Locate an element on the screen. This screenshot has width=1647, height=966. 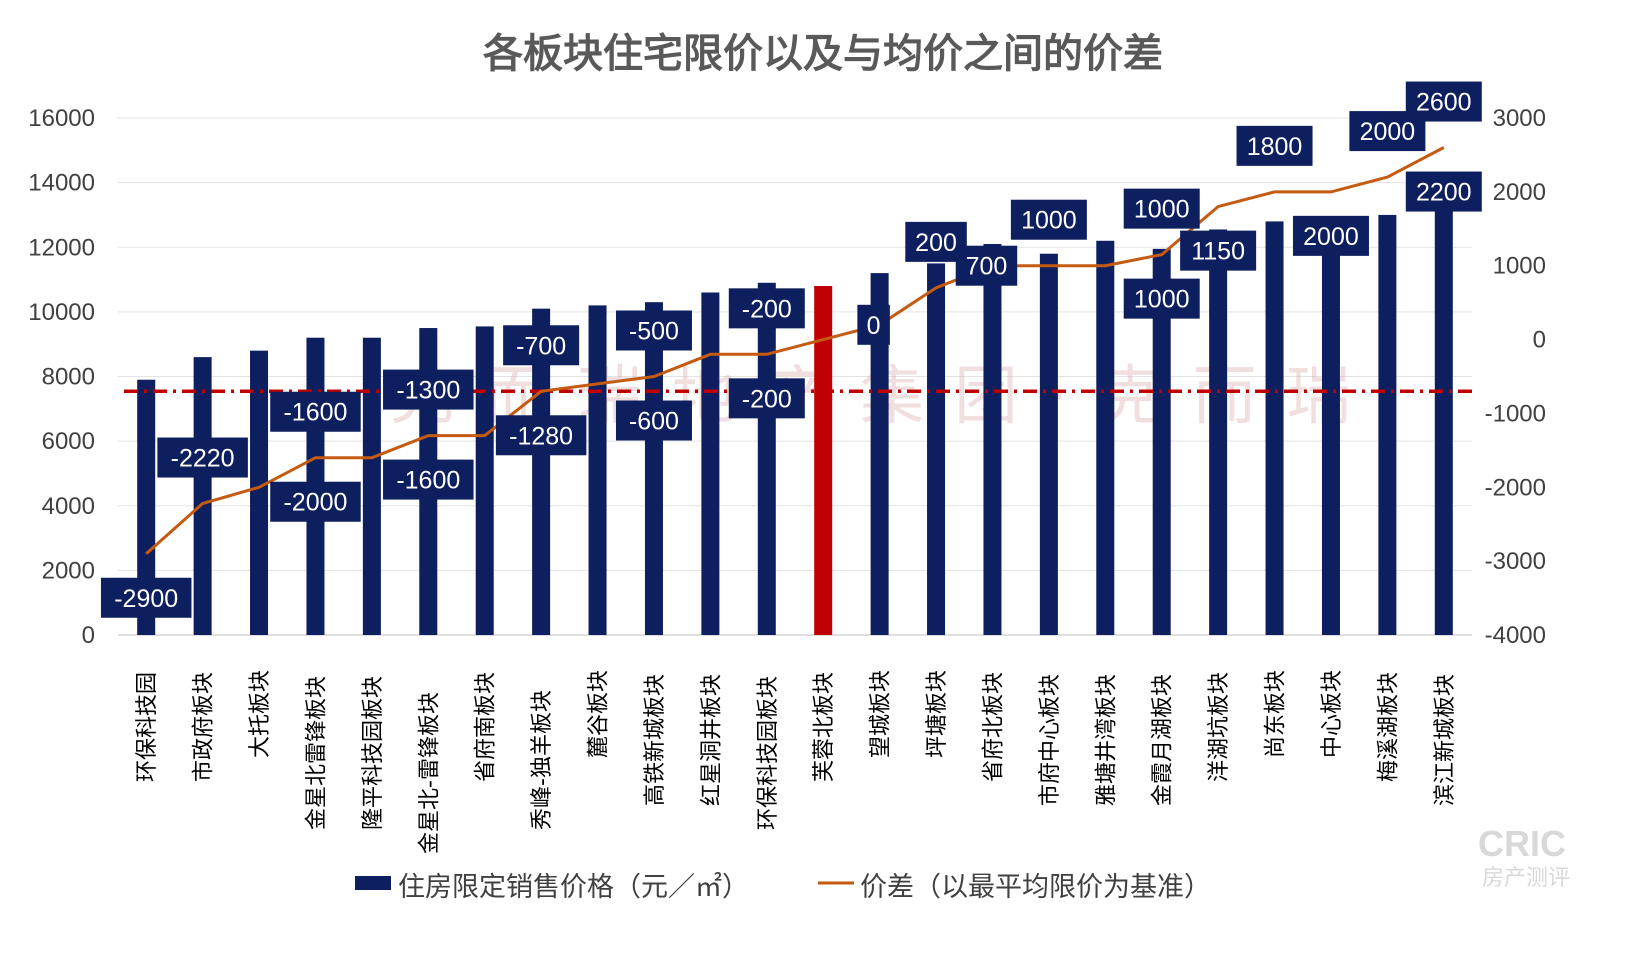
data-label: -200 is located at coordinates (766, 308).